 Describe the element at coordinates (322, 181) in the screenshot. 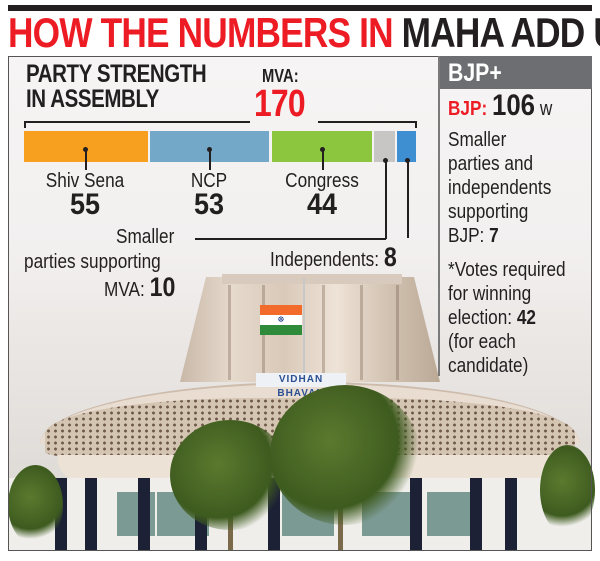

I see `party-name-congress: Congress` at that location.